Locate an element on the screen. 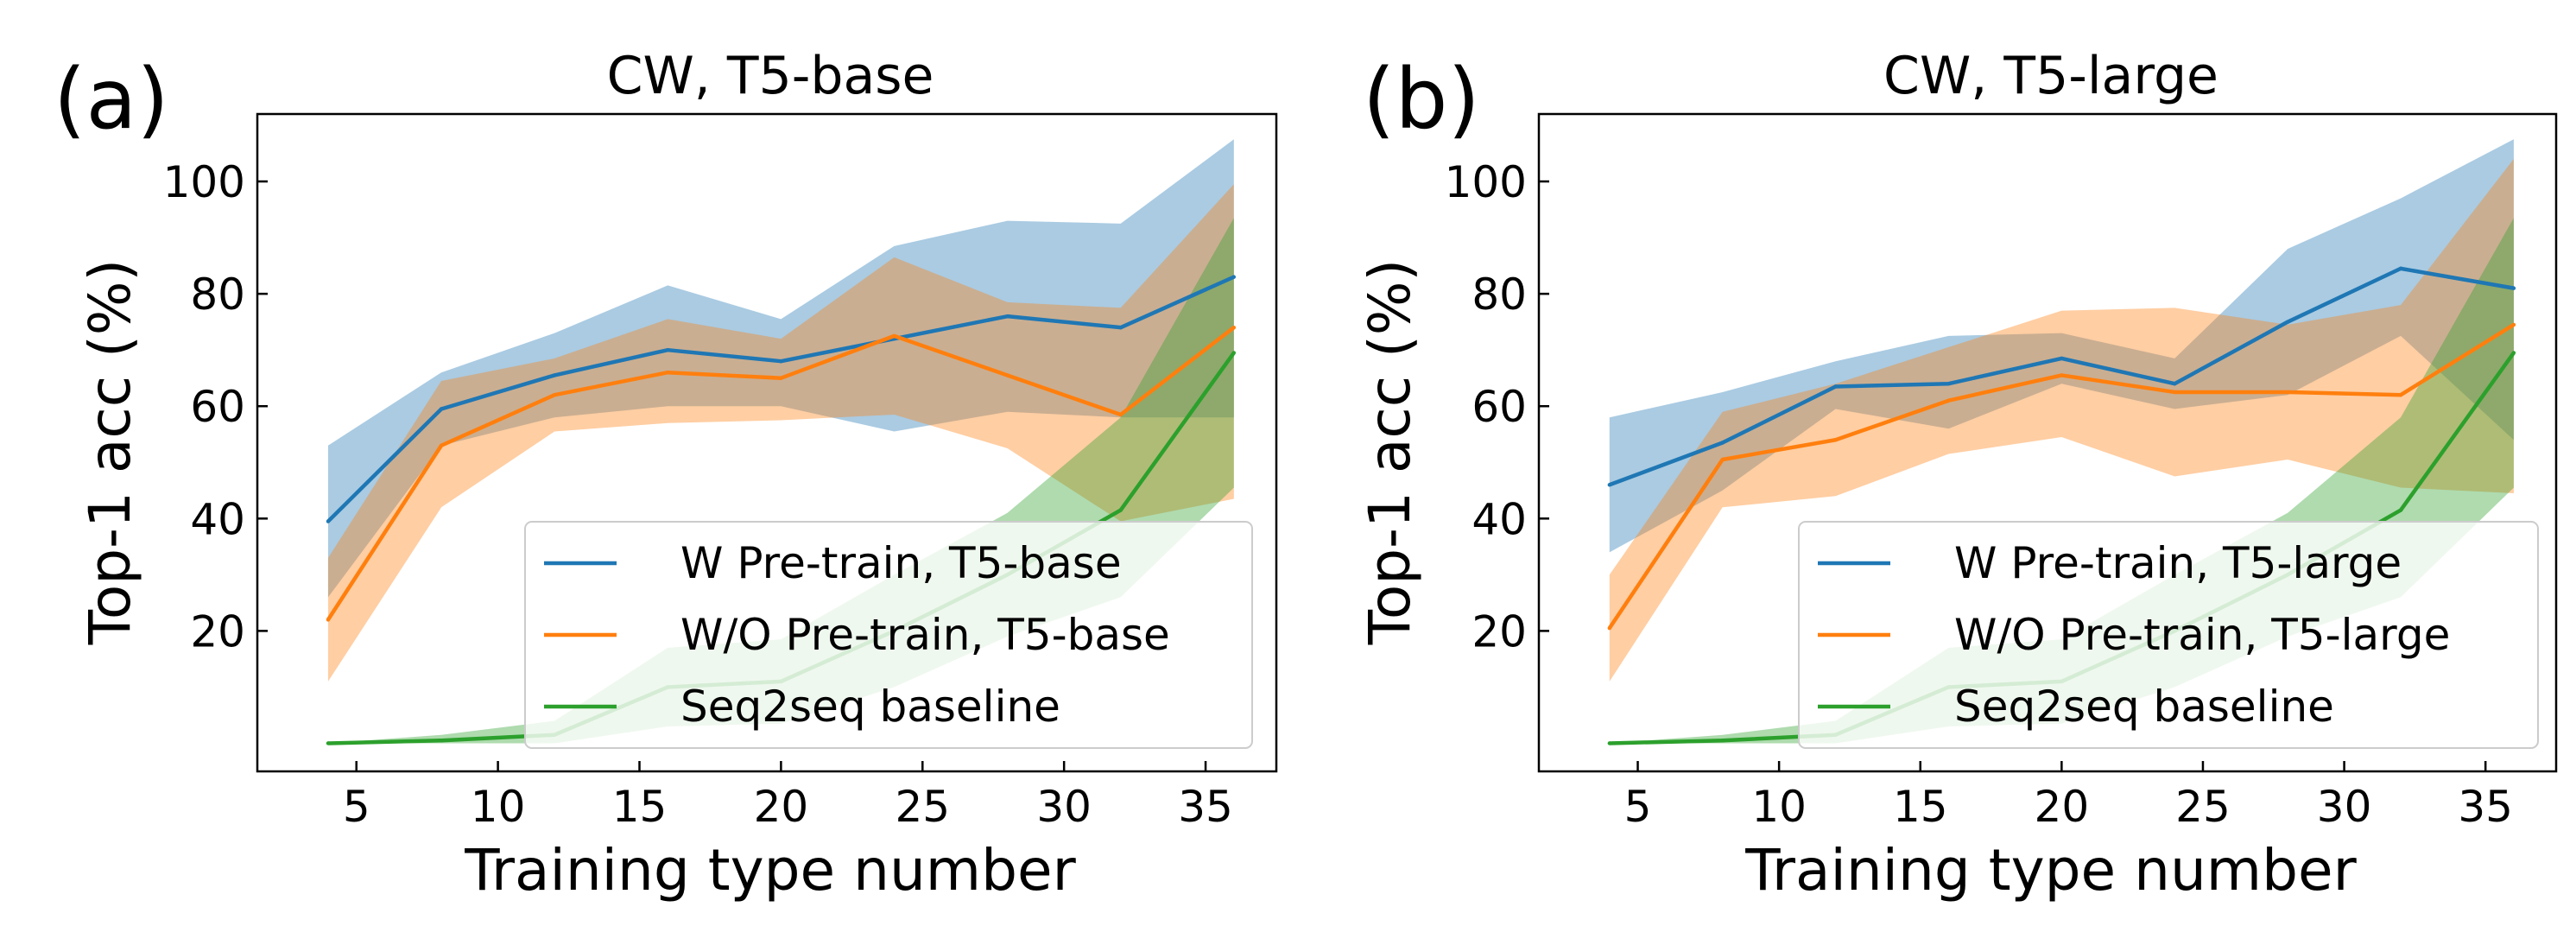 Image resolution: width=2576 pixels, height=926 pixels. panel-b-x-tick-label: 5 is located at coordinates (1638, 807).